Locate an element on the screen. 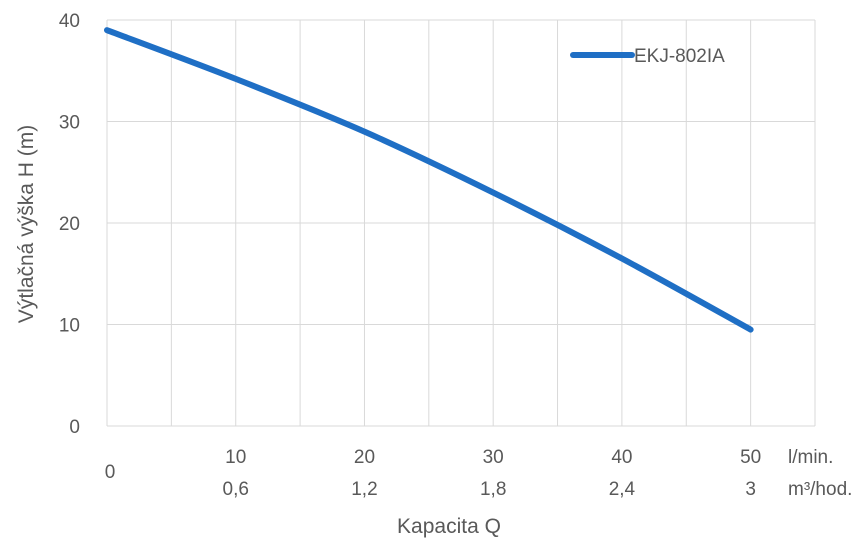  x-axis-ticks: 0 10 0,6 20 1,2 30 1,8 40 2,4 50 3 is located at coordinates (433, 473).